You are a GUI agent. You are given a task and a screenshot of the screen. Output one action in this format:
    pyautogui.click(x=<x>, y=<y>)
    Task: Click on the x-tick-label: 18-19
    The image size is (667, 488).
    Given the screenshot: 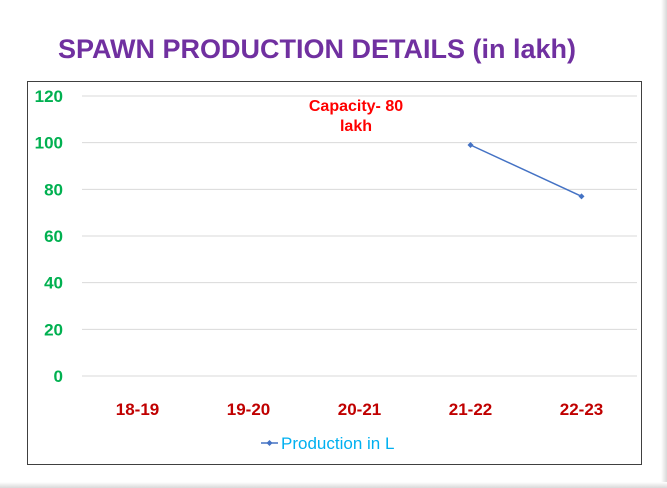 What is the action you would take?
    pyautogui.click(x=137, y=409)
    